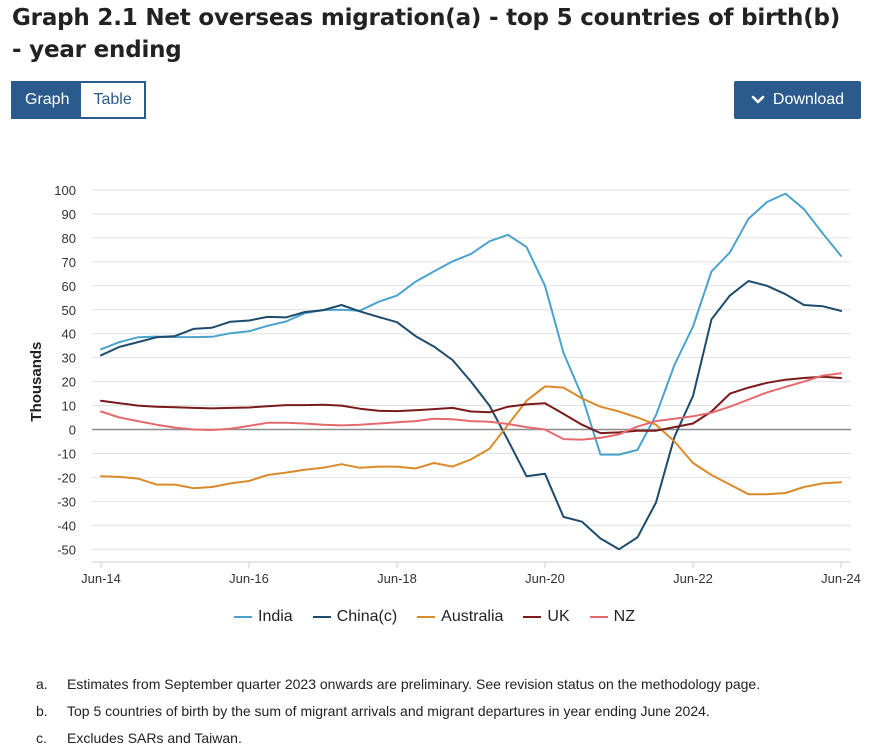 The image size is (869, 751). I want to click on y-tick-label: 60, so click(69, 286).